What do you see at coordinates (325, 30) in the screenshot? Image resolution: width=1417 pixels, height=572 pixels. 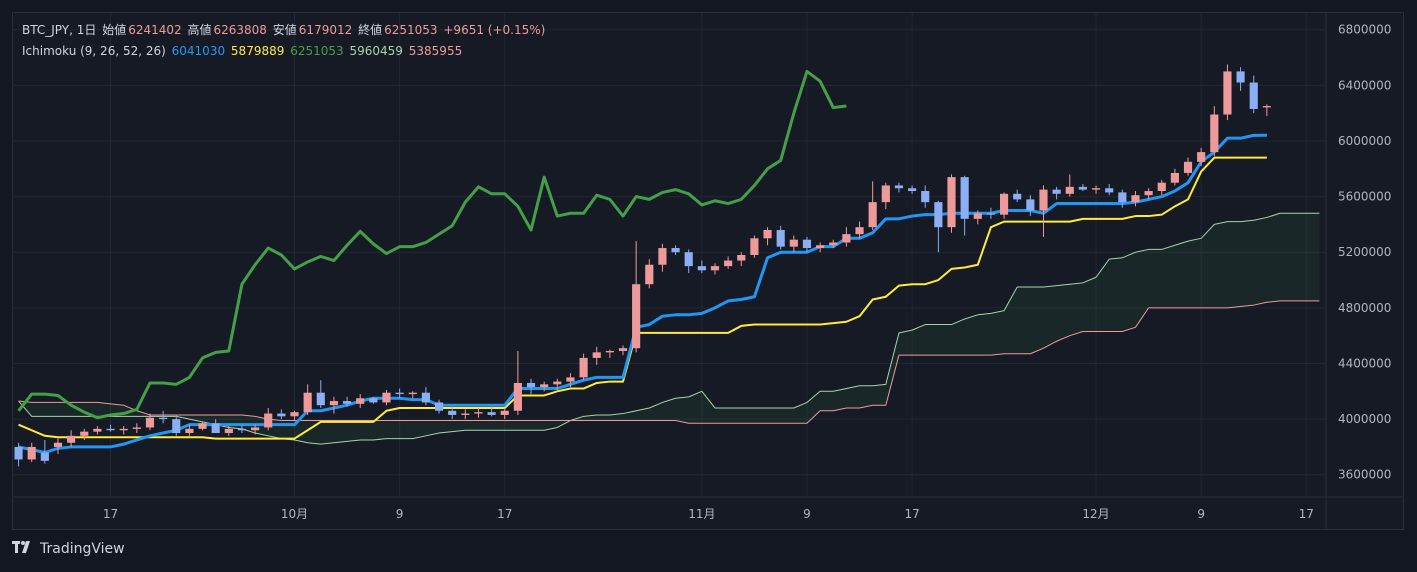 I see `low-value: 6179012` at bounding box center [325, 30].